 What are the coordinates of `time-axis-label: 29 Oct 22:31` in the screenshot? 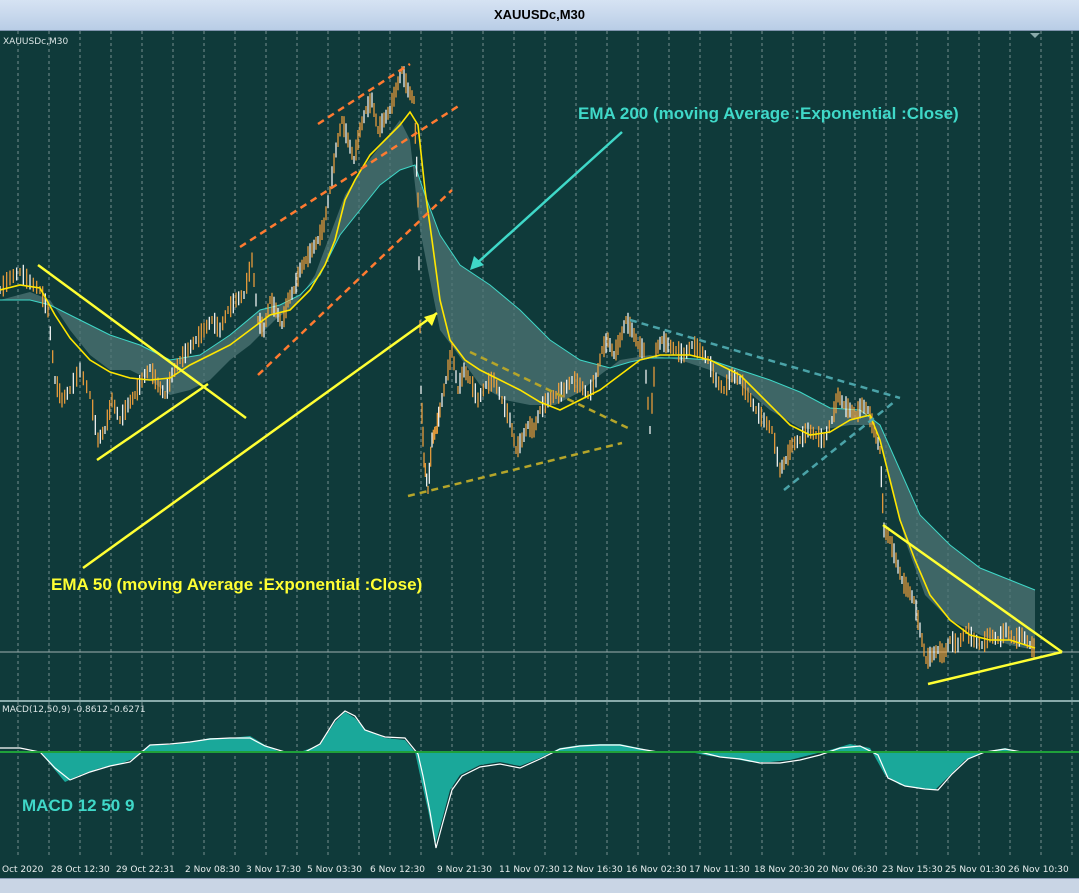 It's located at (145, 870).